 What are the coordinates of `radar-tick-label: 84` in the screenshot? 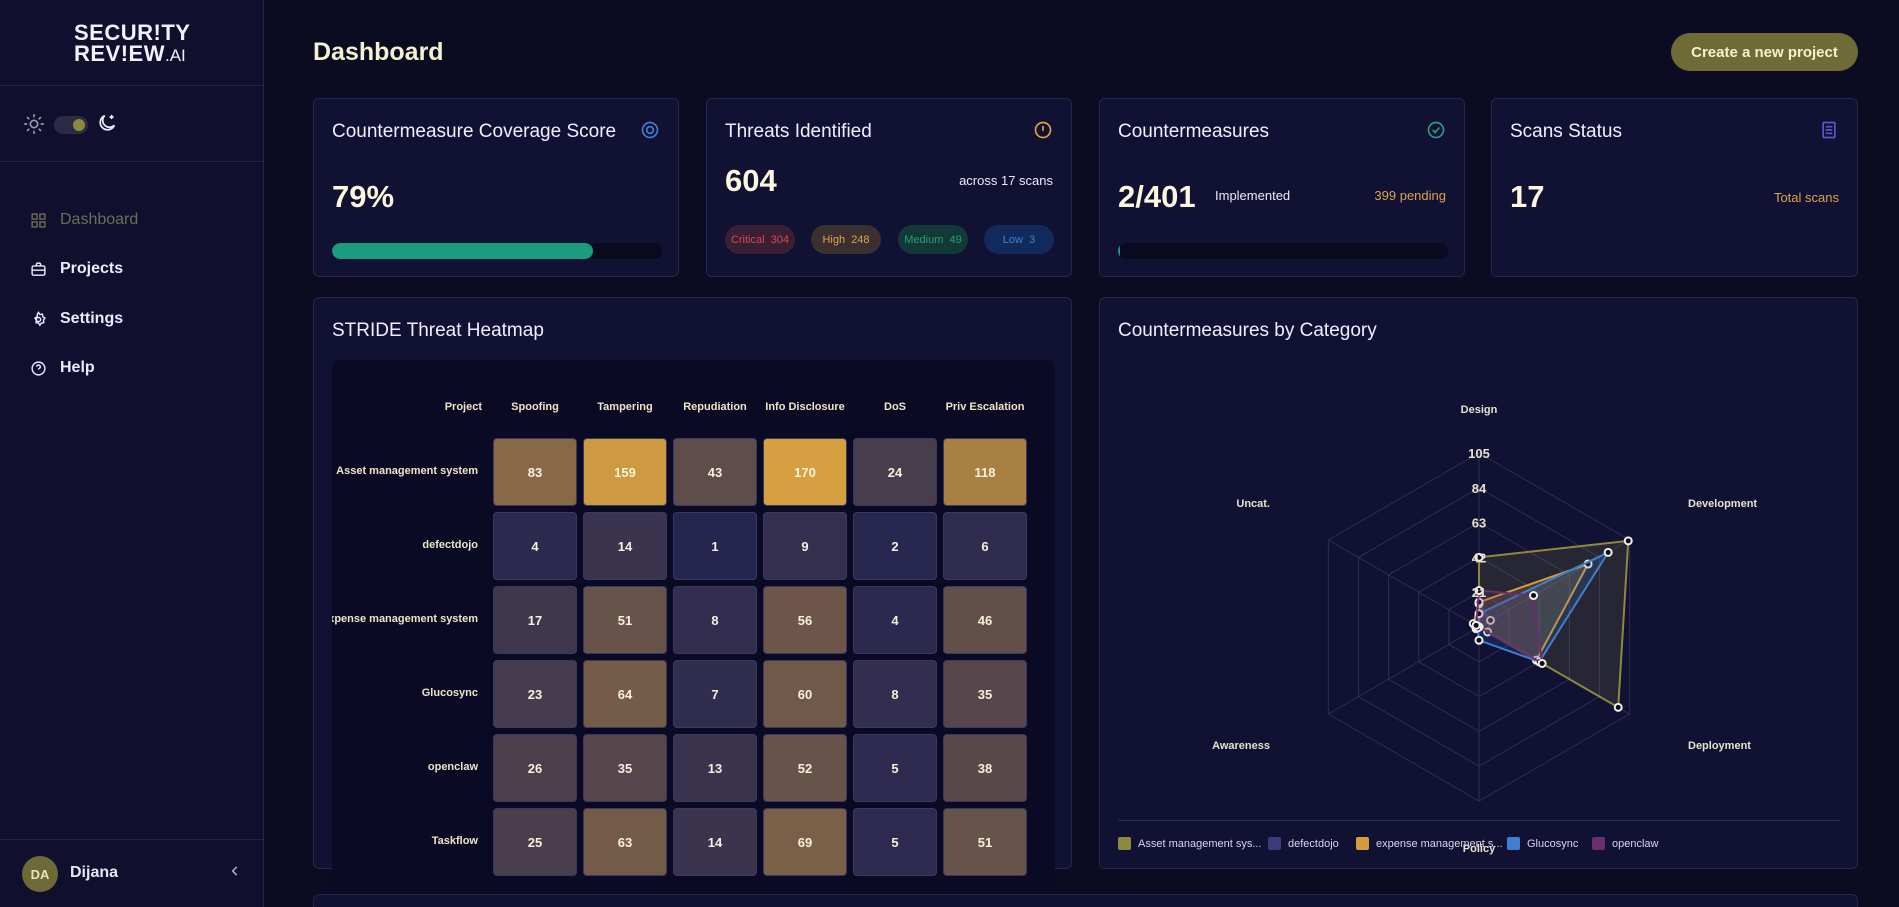 It's located at (1479, 488).